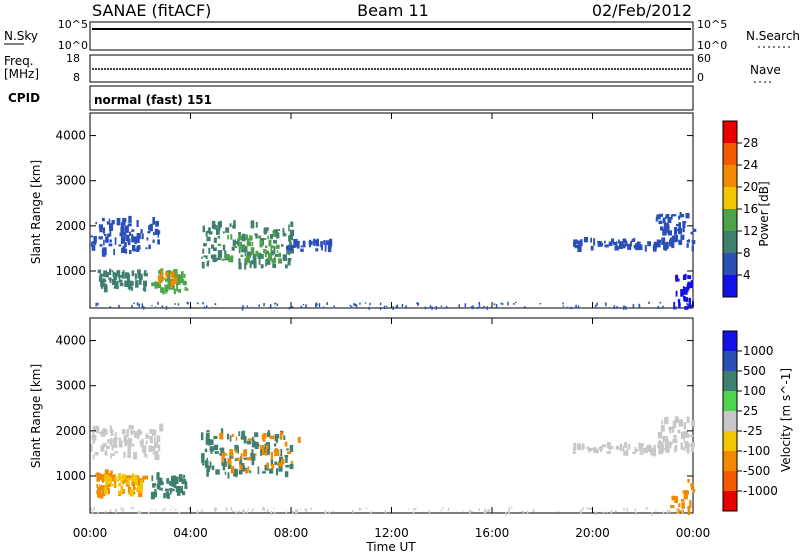 This screenshot has width=800, height=554. I want to click on x-tick-label: 08:00, so click(291, 533).